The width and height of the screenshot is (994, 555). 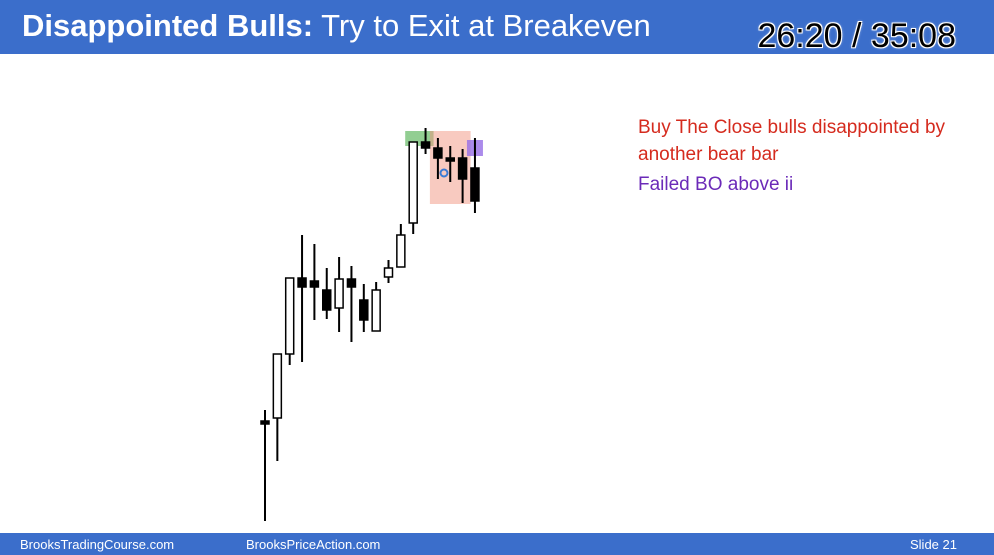 I want to click on title-bold: Disappointed Bulls:, so click(x=168, y=25).